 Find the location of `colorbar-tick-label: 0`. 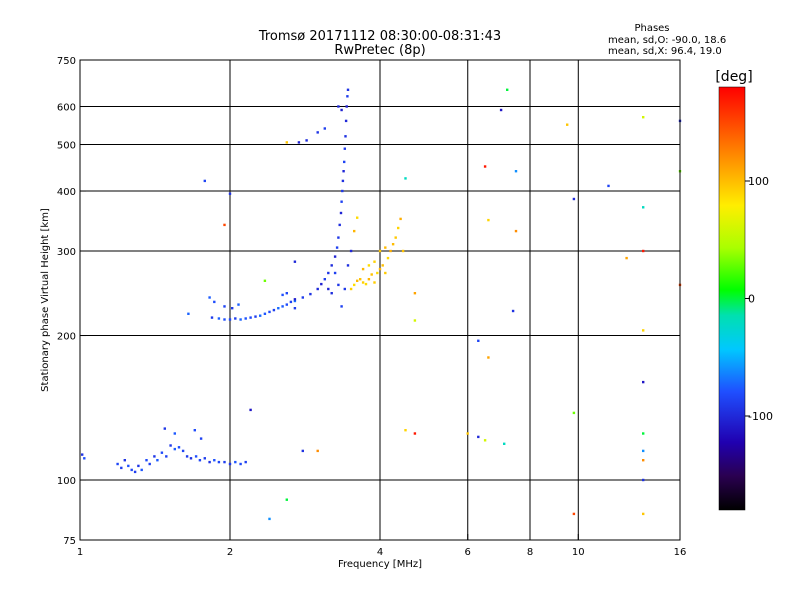

colorbar-tick-label: 0 is located at coordinates (751, 299).